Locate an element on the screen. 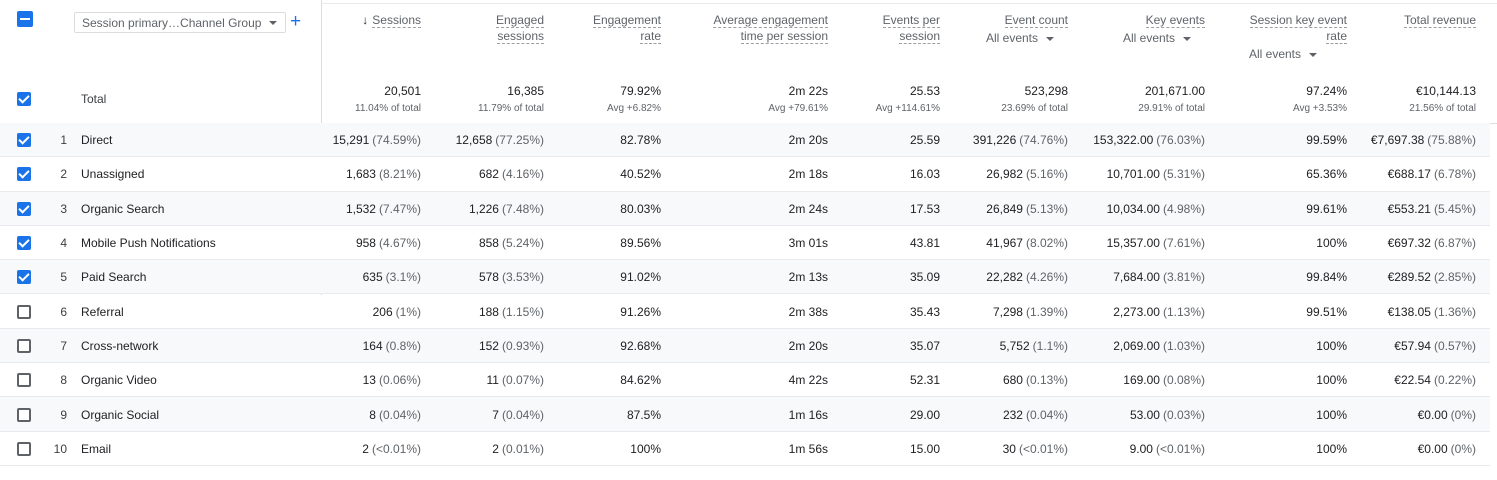 This screenshot has height=480, width=1497. table-cell: 35.43 is located at coordinates (840, 312).